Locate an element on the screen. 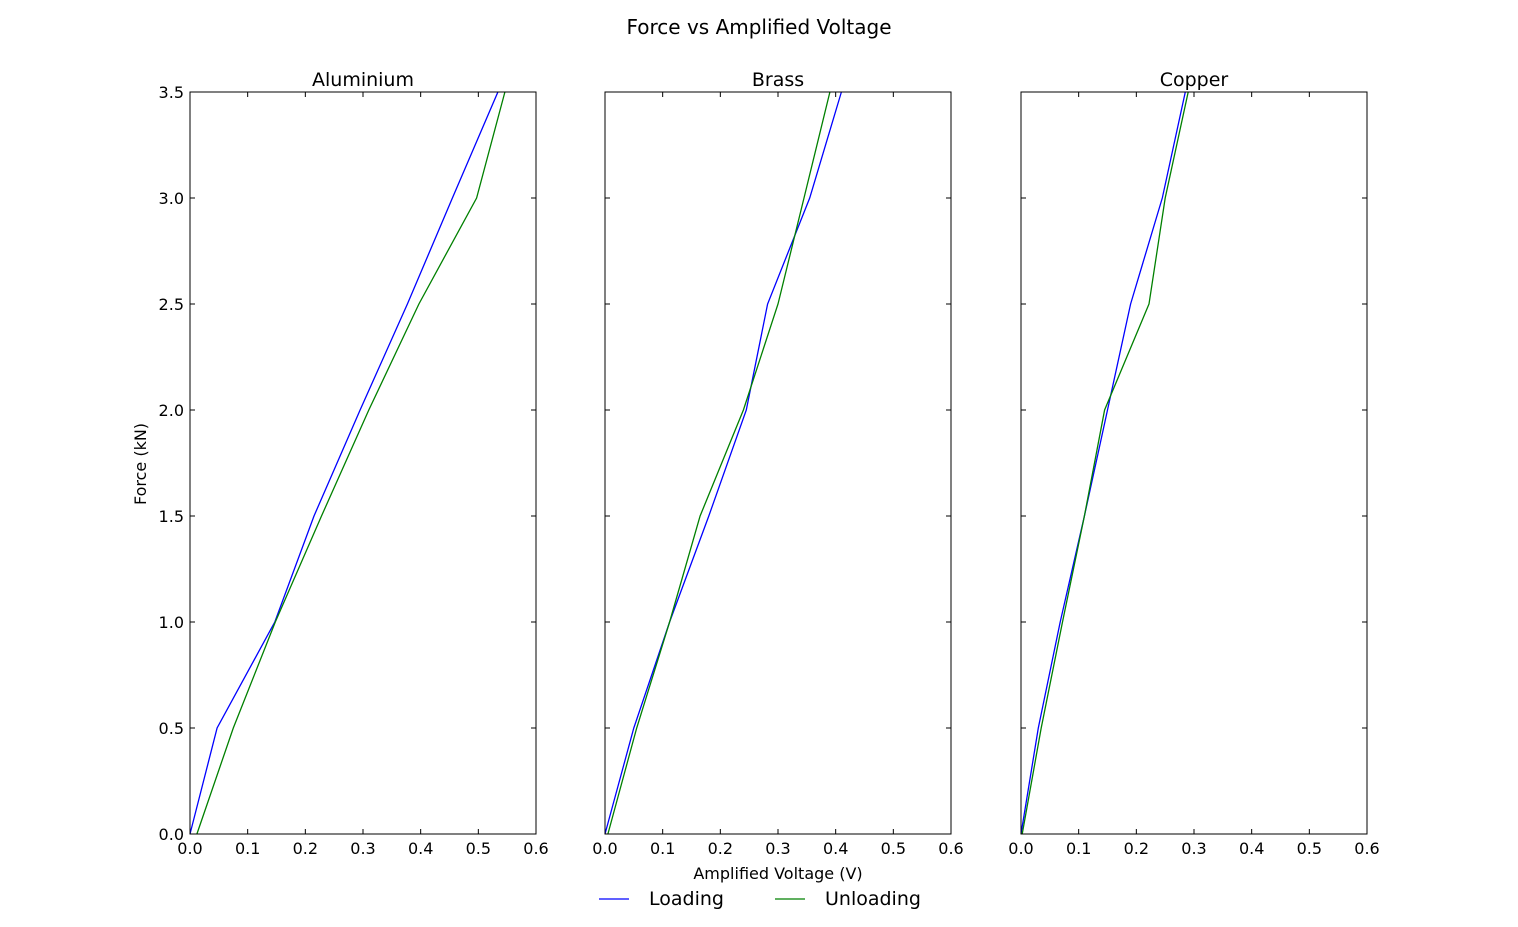 This screenshot has height=927, width=1518. subplot-title-brass: Brass is located at coordinates (778, 80).